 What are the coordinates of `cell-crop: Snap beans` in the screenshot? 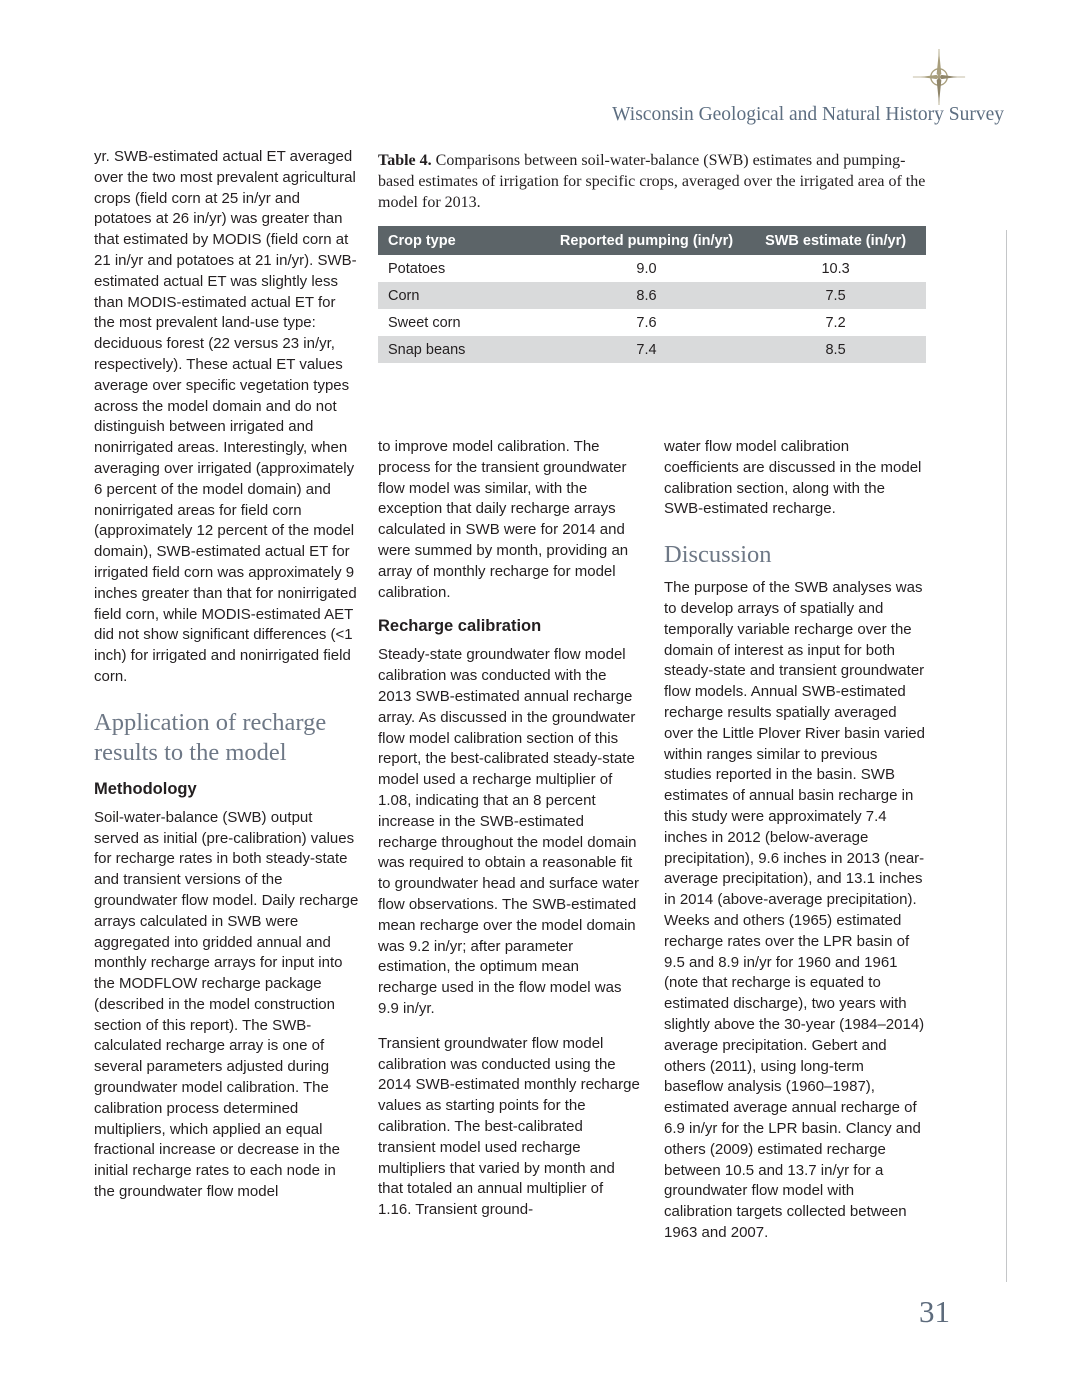 It's located at (427, 349).